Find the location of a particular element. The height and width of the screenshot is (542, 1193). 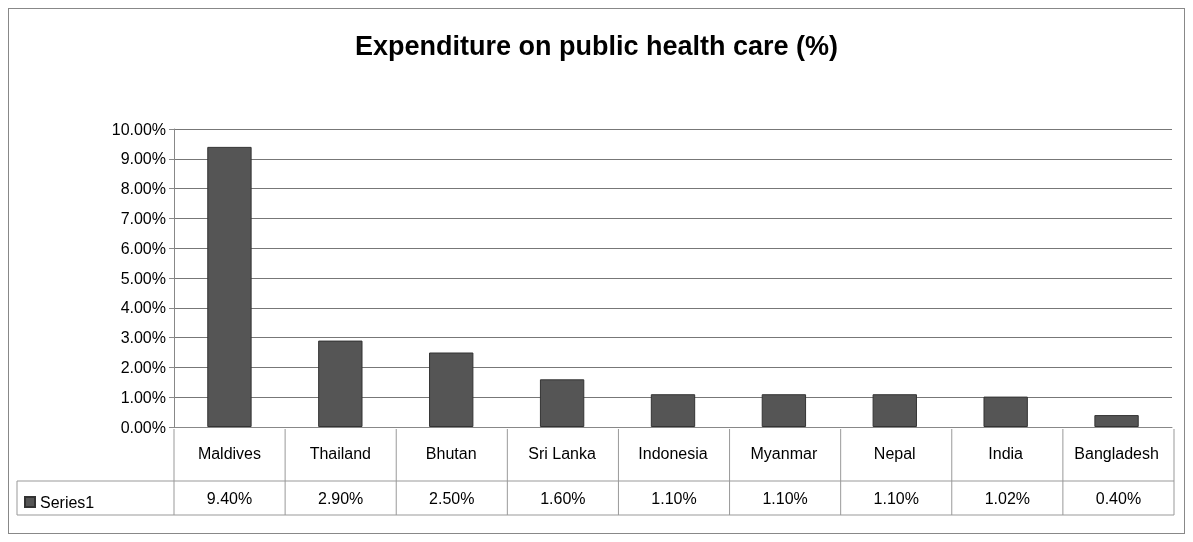

data-label: 2.90% is located at coordinates (340, 498).